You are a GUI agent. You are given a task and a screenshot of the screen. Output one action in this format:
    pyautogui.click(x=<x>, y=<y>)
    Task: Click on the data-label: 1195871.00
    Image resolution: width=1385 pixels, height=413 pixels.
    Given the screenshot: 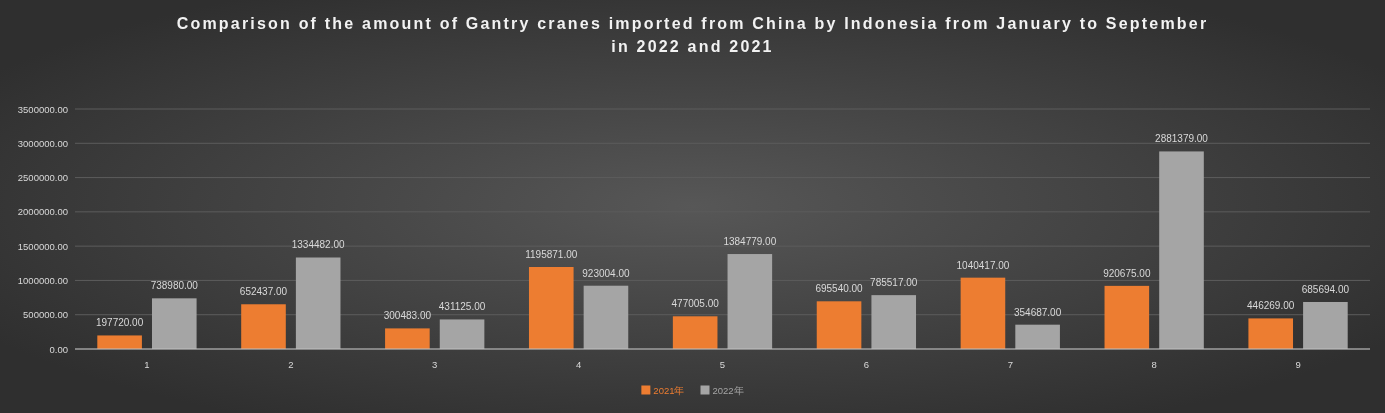 What is the action you would take?
    pyautogui.click(x=551, y=254)
    